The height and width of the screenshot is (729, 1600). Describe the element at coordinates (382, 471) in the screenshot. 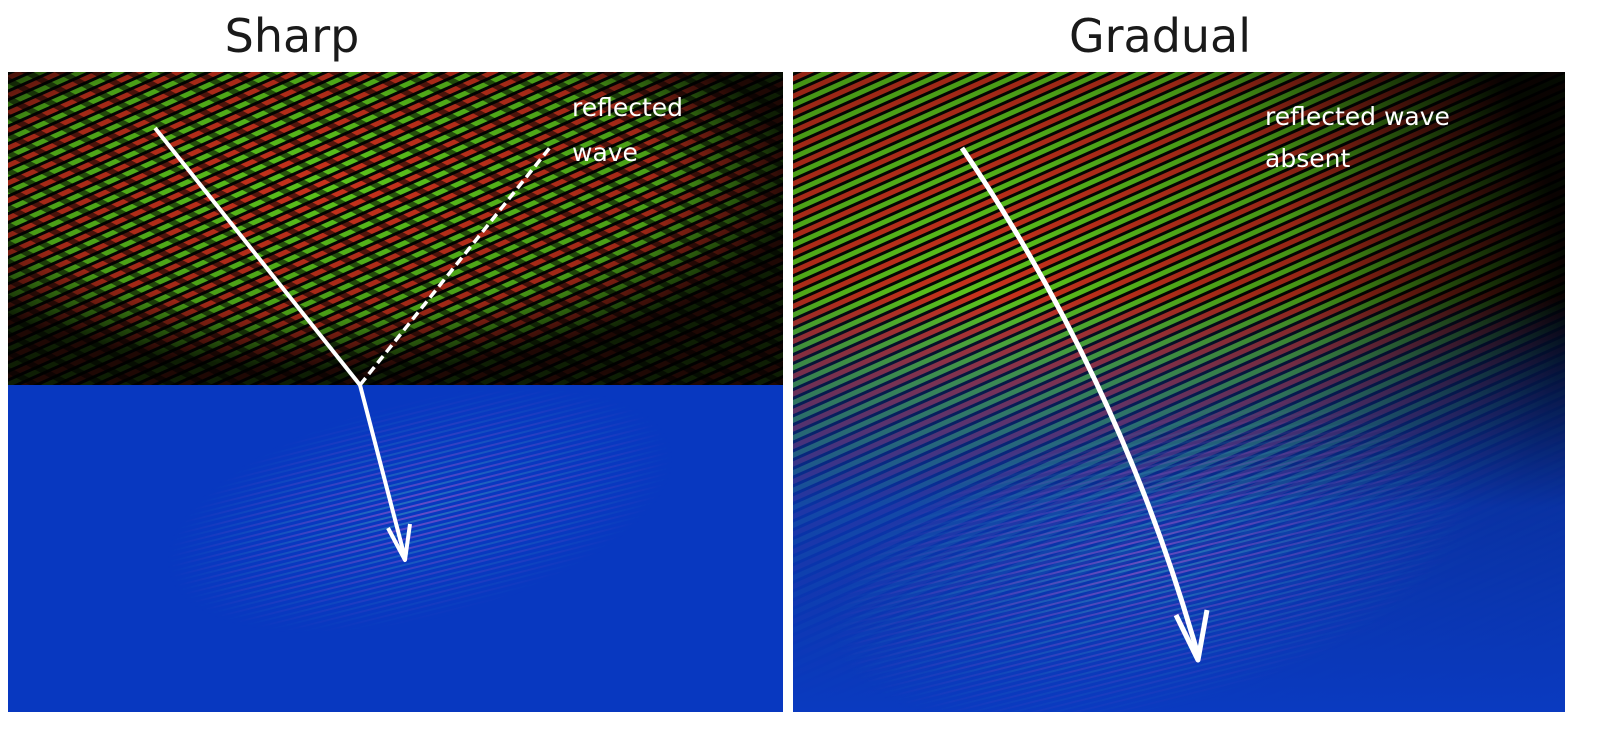

I see `transmitted-ray` at that location.